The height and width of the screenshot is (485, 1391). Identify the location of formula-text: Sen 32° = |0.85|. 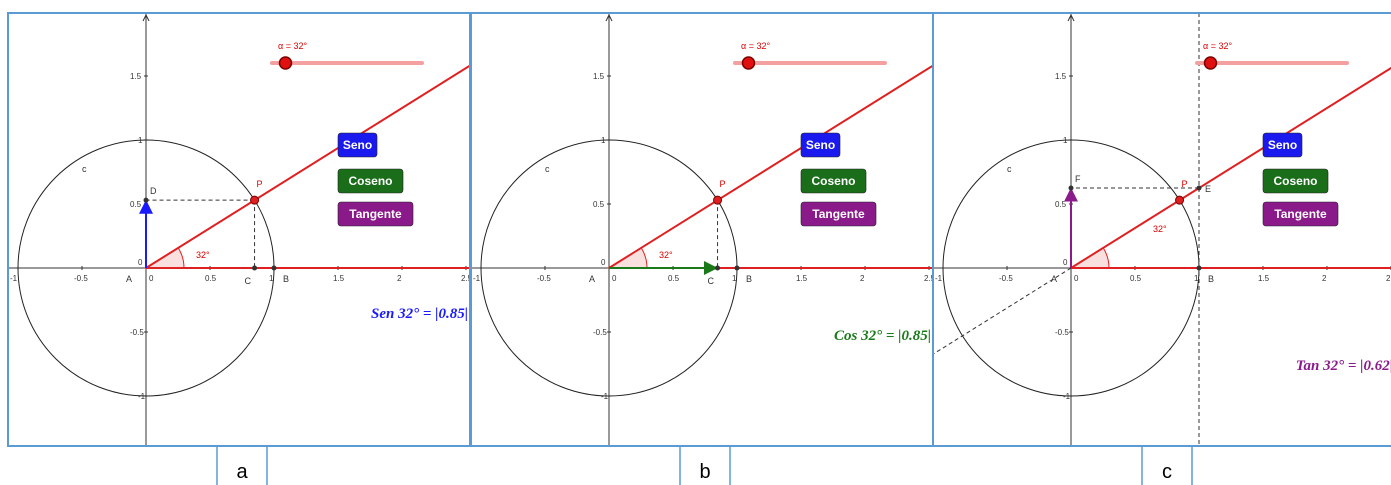
(419, 314).